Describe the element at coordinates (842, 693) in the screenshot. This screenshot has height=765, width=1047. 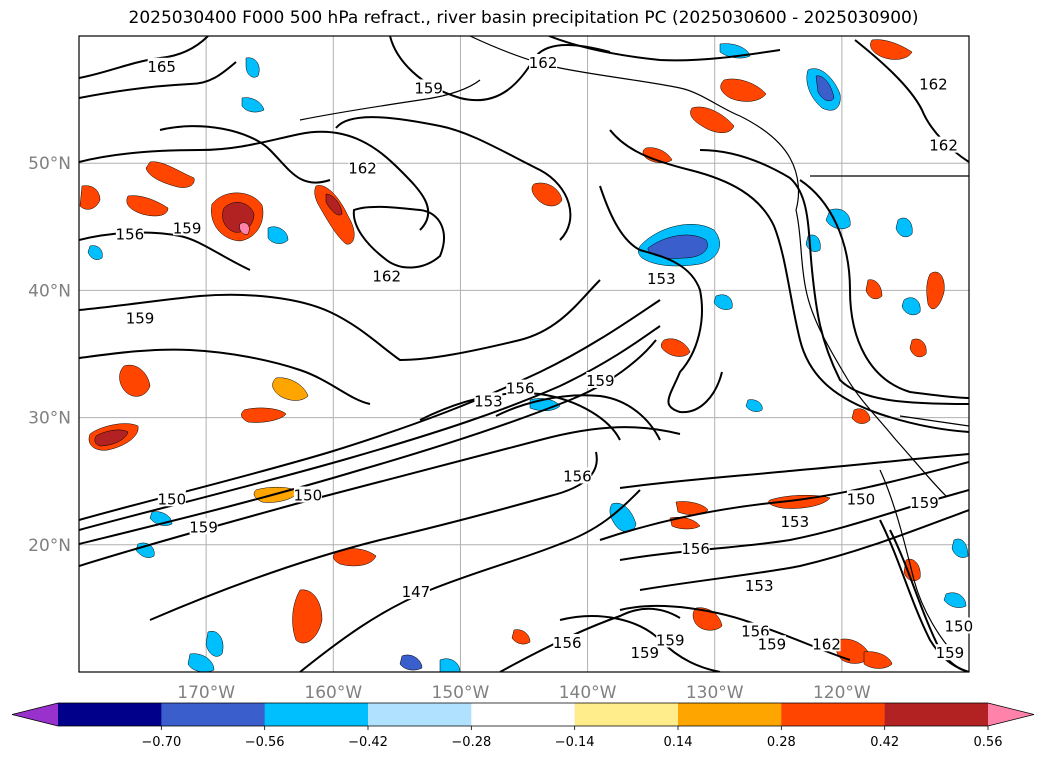
I see `longitude-label: 120°W` at that location.